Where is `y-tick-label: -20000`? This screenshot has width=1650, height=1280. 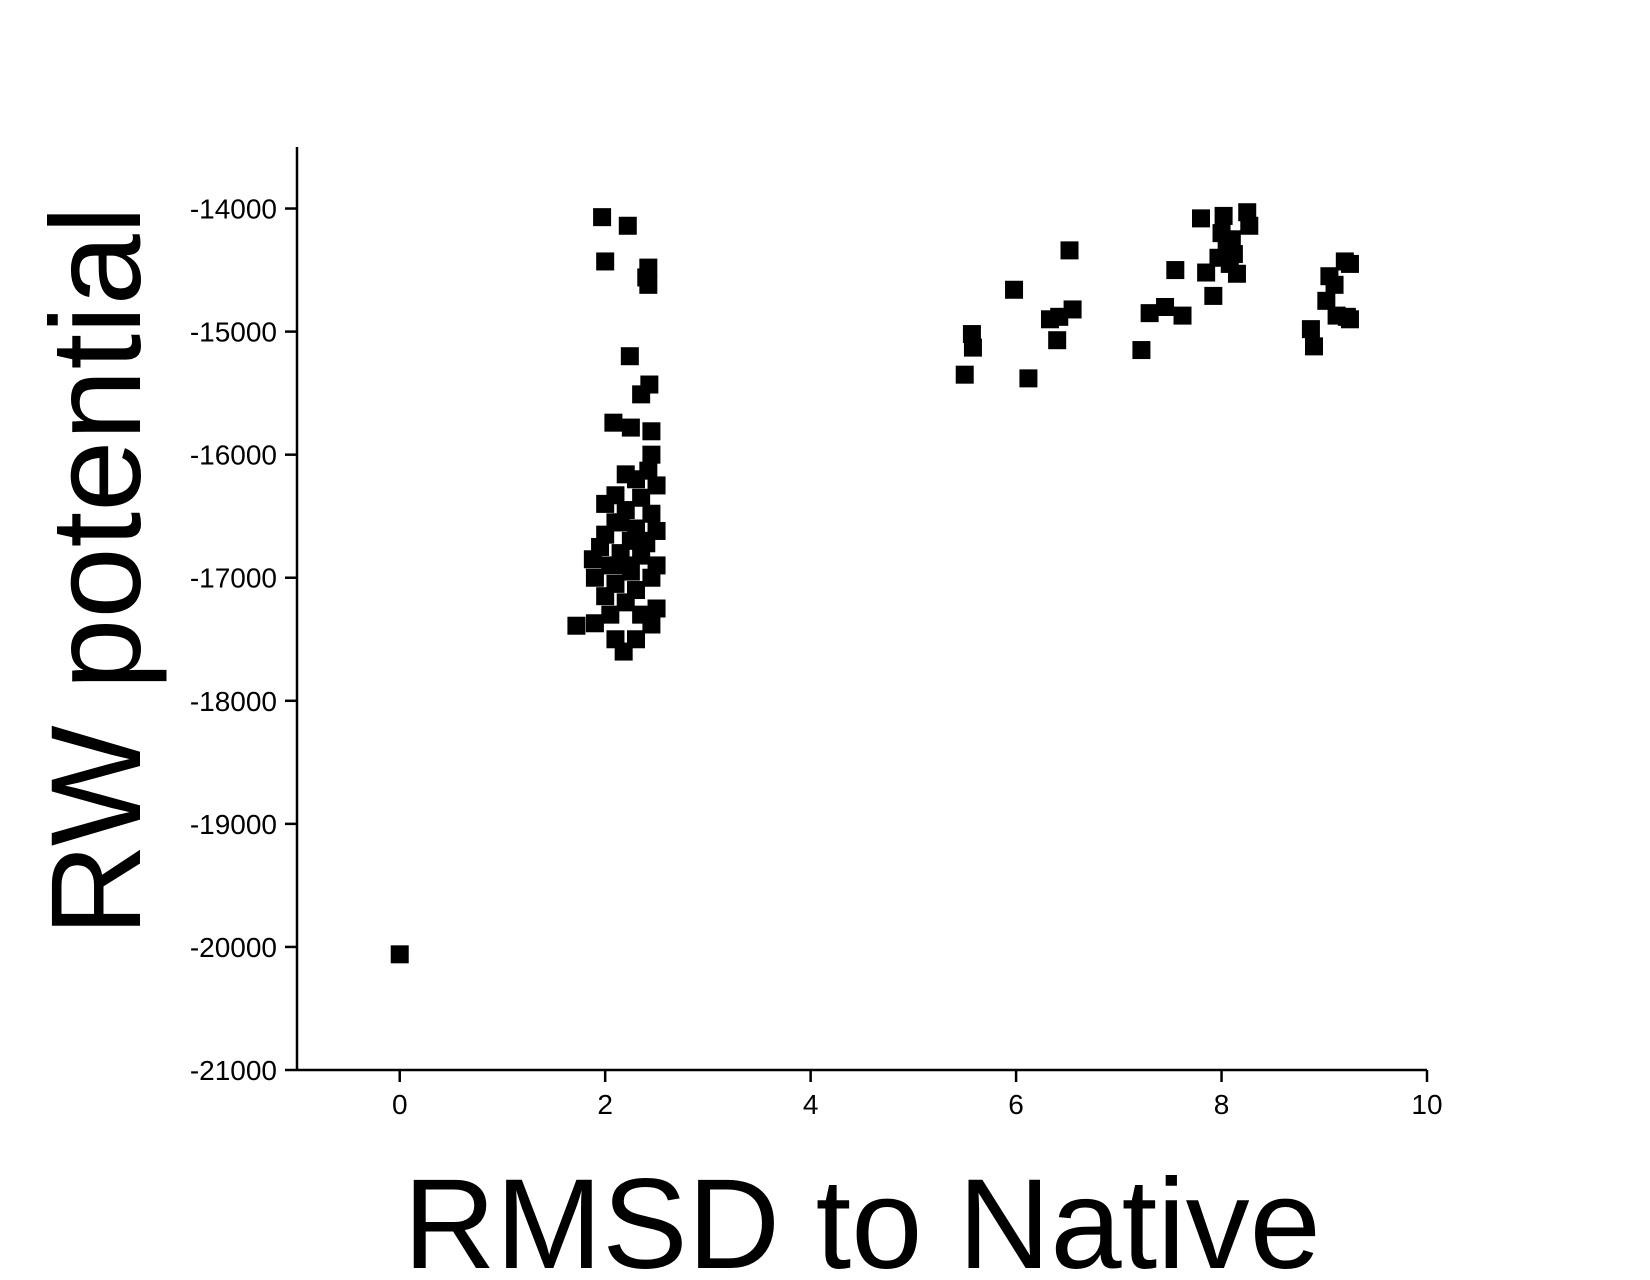
y-tick-label: -20000 is located at coordinates (233, 947).